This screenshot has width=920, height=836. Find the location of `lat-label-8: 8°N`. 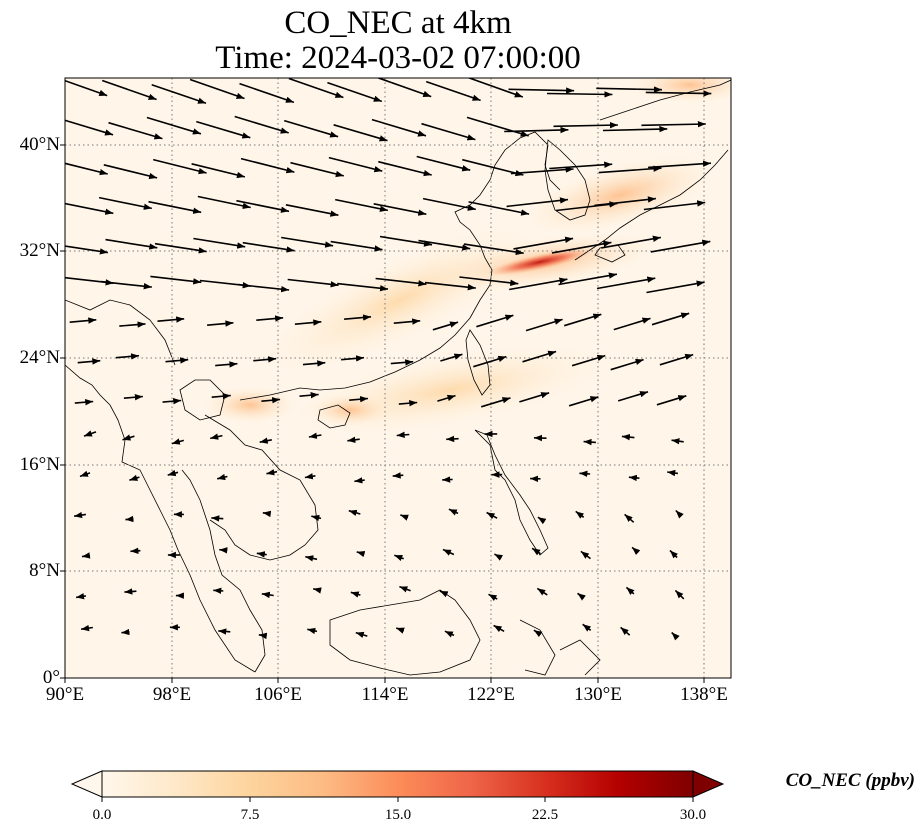

lat-label-8: 8°N is located at coordinates (44, 570).